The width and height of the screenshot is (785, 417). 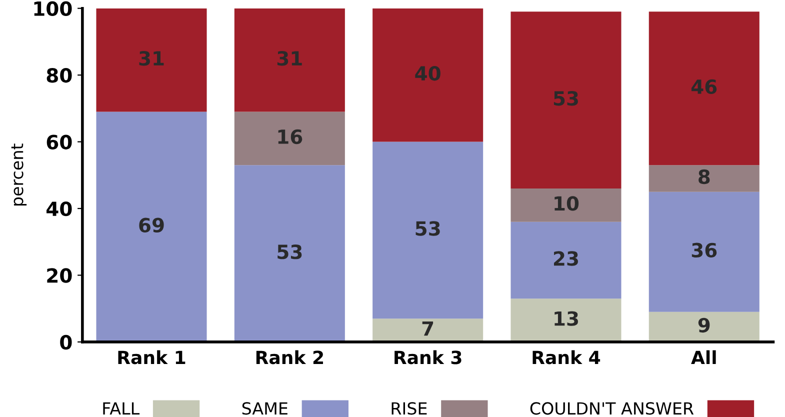 What do you see at coordinates (265, 408) in the screenshot?
I see `legend-label: SAME` at bounding box center [265, 408].